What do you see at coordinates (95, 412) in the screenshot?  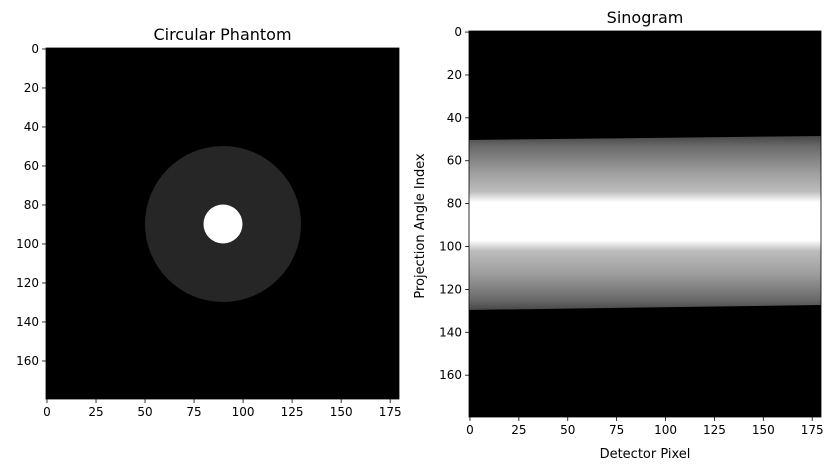 I see `phantom-xtick-label: 25` at bounding box center [95, 412].